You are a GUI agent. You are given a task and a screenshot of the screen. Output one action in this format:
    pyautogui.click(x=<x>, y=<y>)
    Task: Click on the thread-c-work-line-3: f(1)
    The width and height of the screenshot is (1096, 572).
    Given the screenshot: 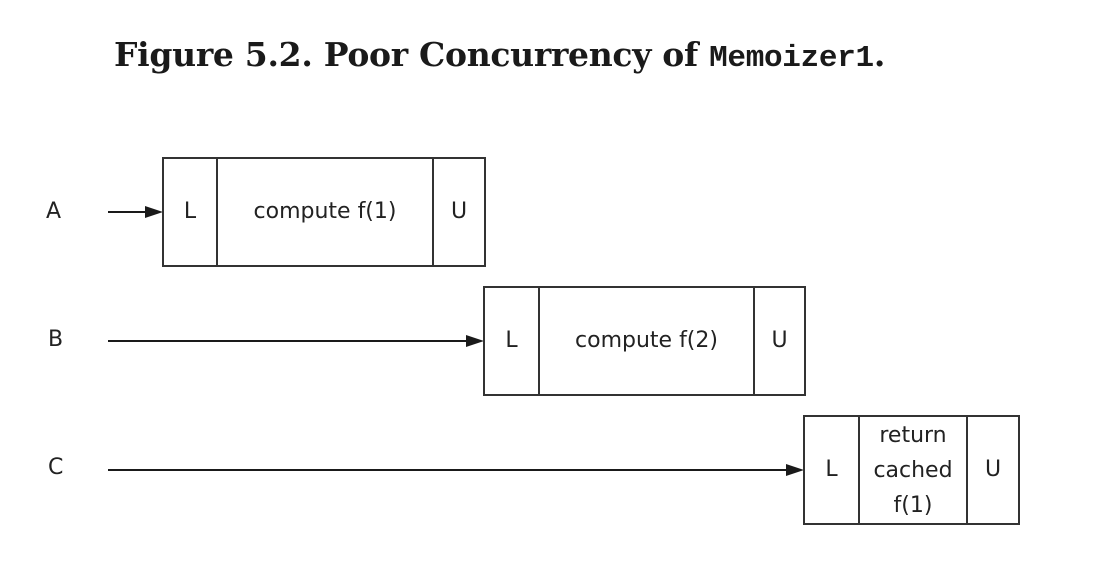 What is the action you would take?
    pyautogui.click(x=913, y=505)
    